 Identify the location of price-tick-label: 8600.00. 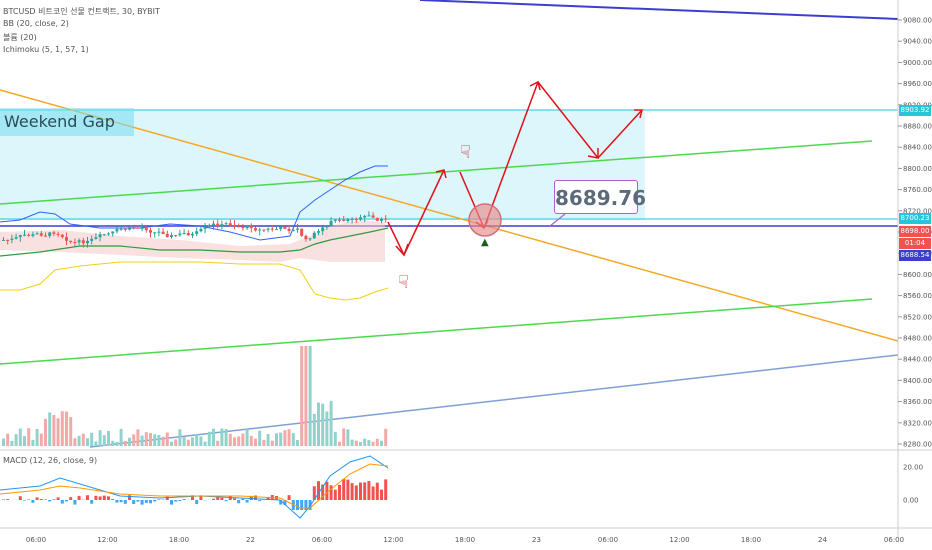
(917, 275).